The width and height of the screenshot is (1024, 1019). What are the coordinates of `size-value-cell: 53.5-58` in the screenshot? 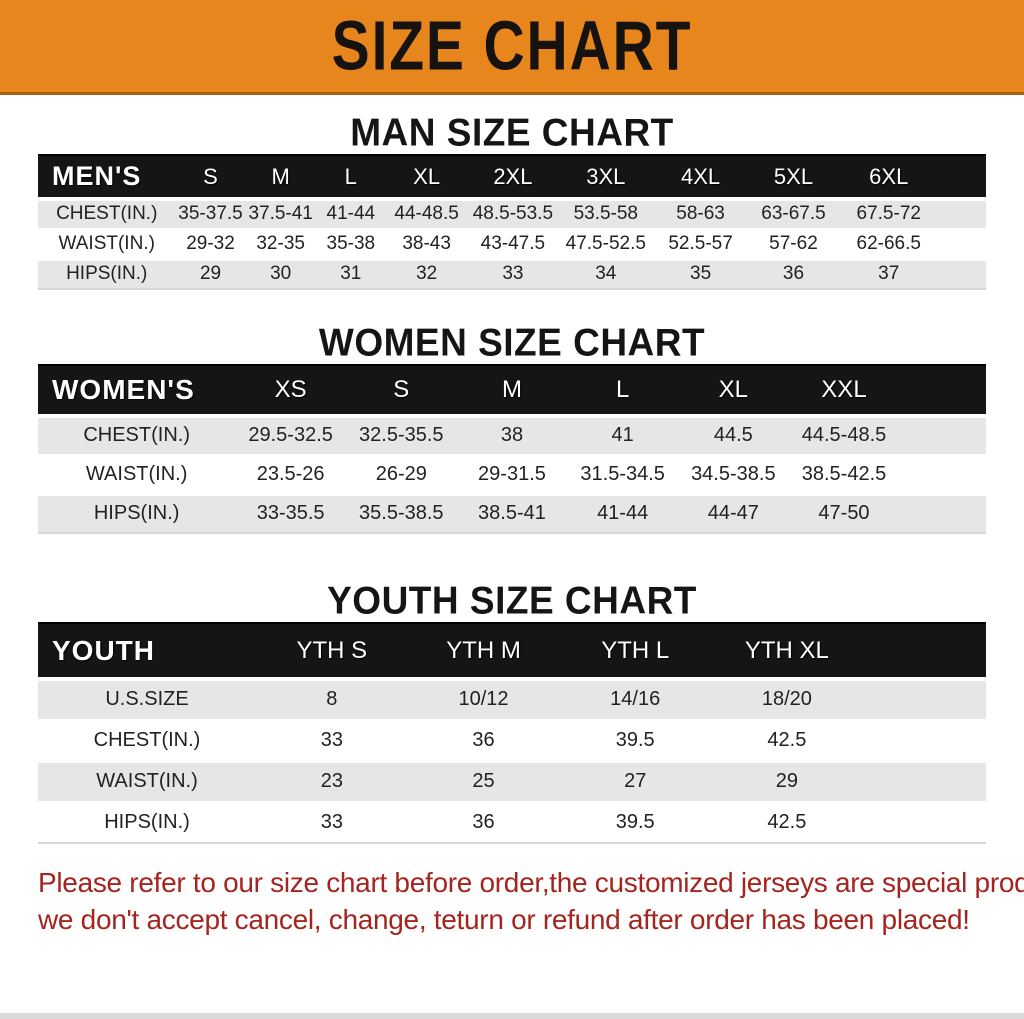 It's located at (606, 215).